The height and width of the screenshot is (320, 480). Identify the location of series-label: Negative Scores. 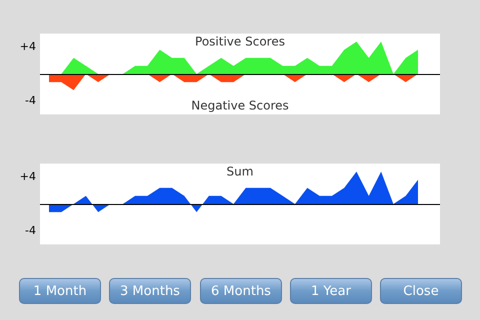
(240, 105).